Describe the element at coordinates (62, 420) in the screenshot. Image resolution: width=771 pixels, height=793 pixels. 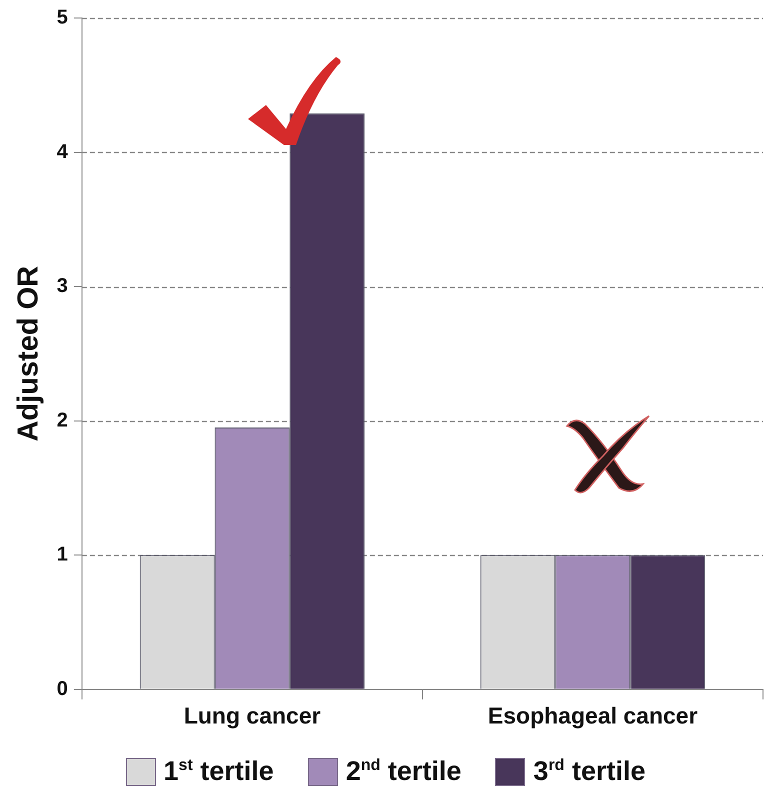
I see `y-tick-label: 2` at that location.